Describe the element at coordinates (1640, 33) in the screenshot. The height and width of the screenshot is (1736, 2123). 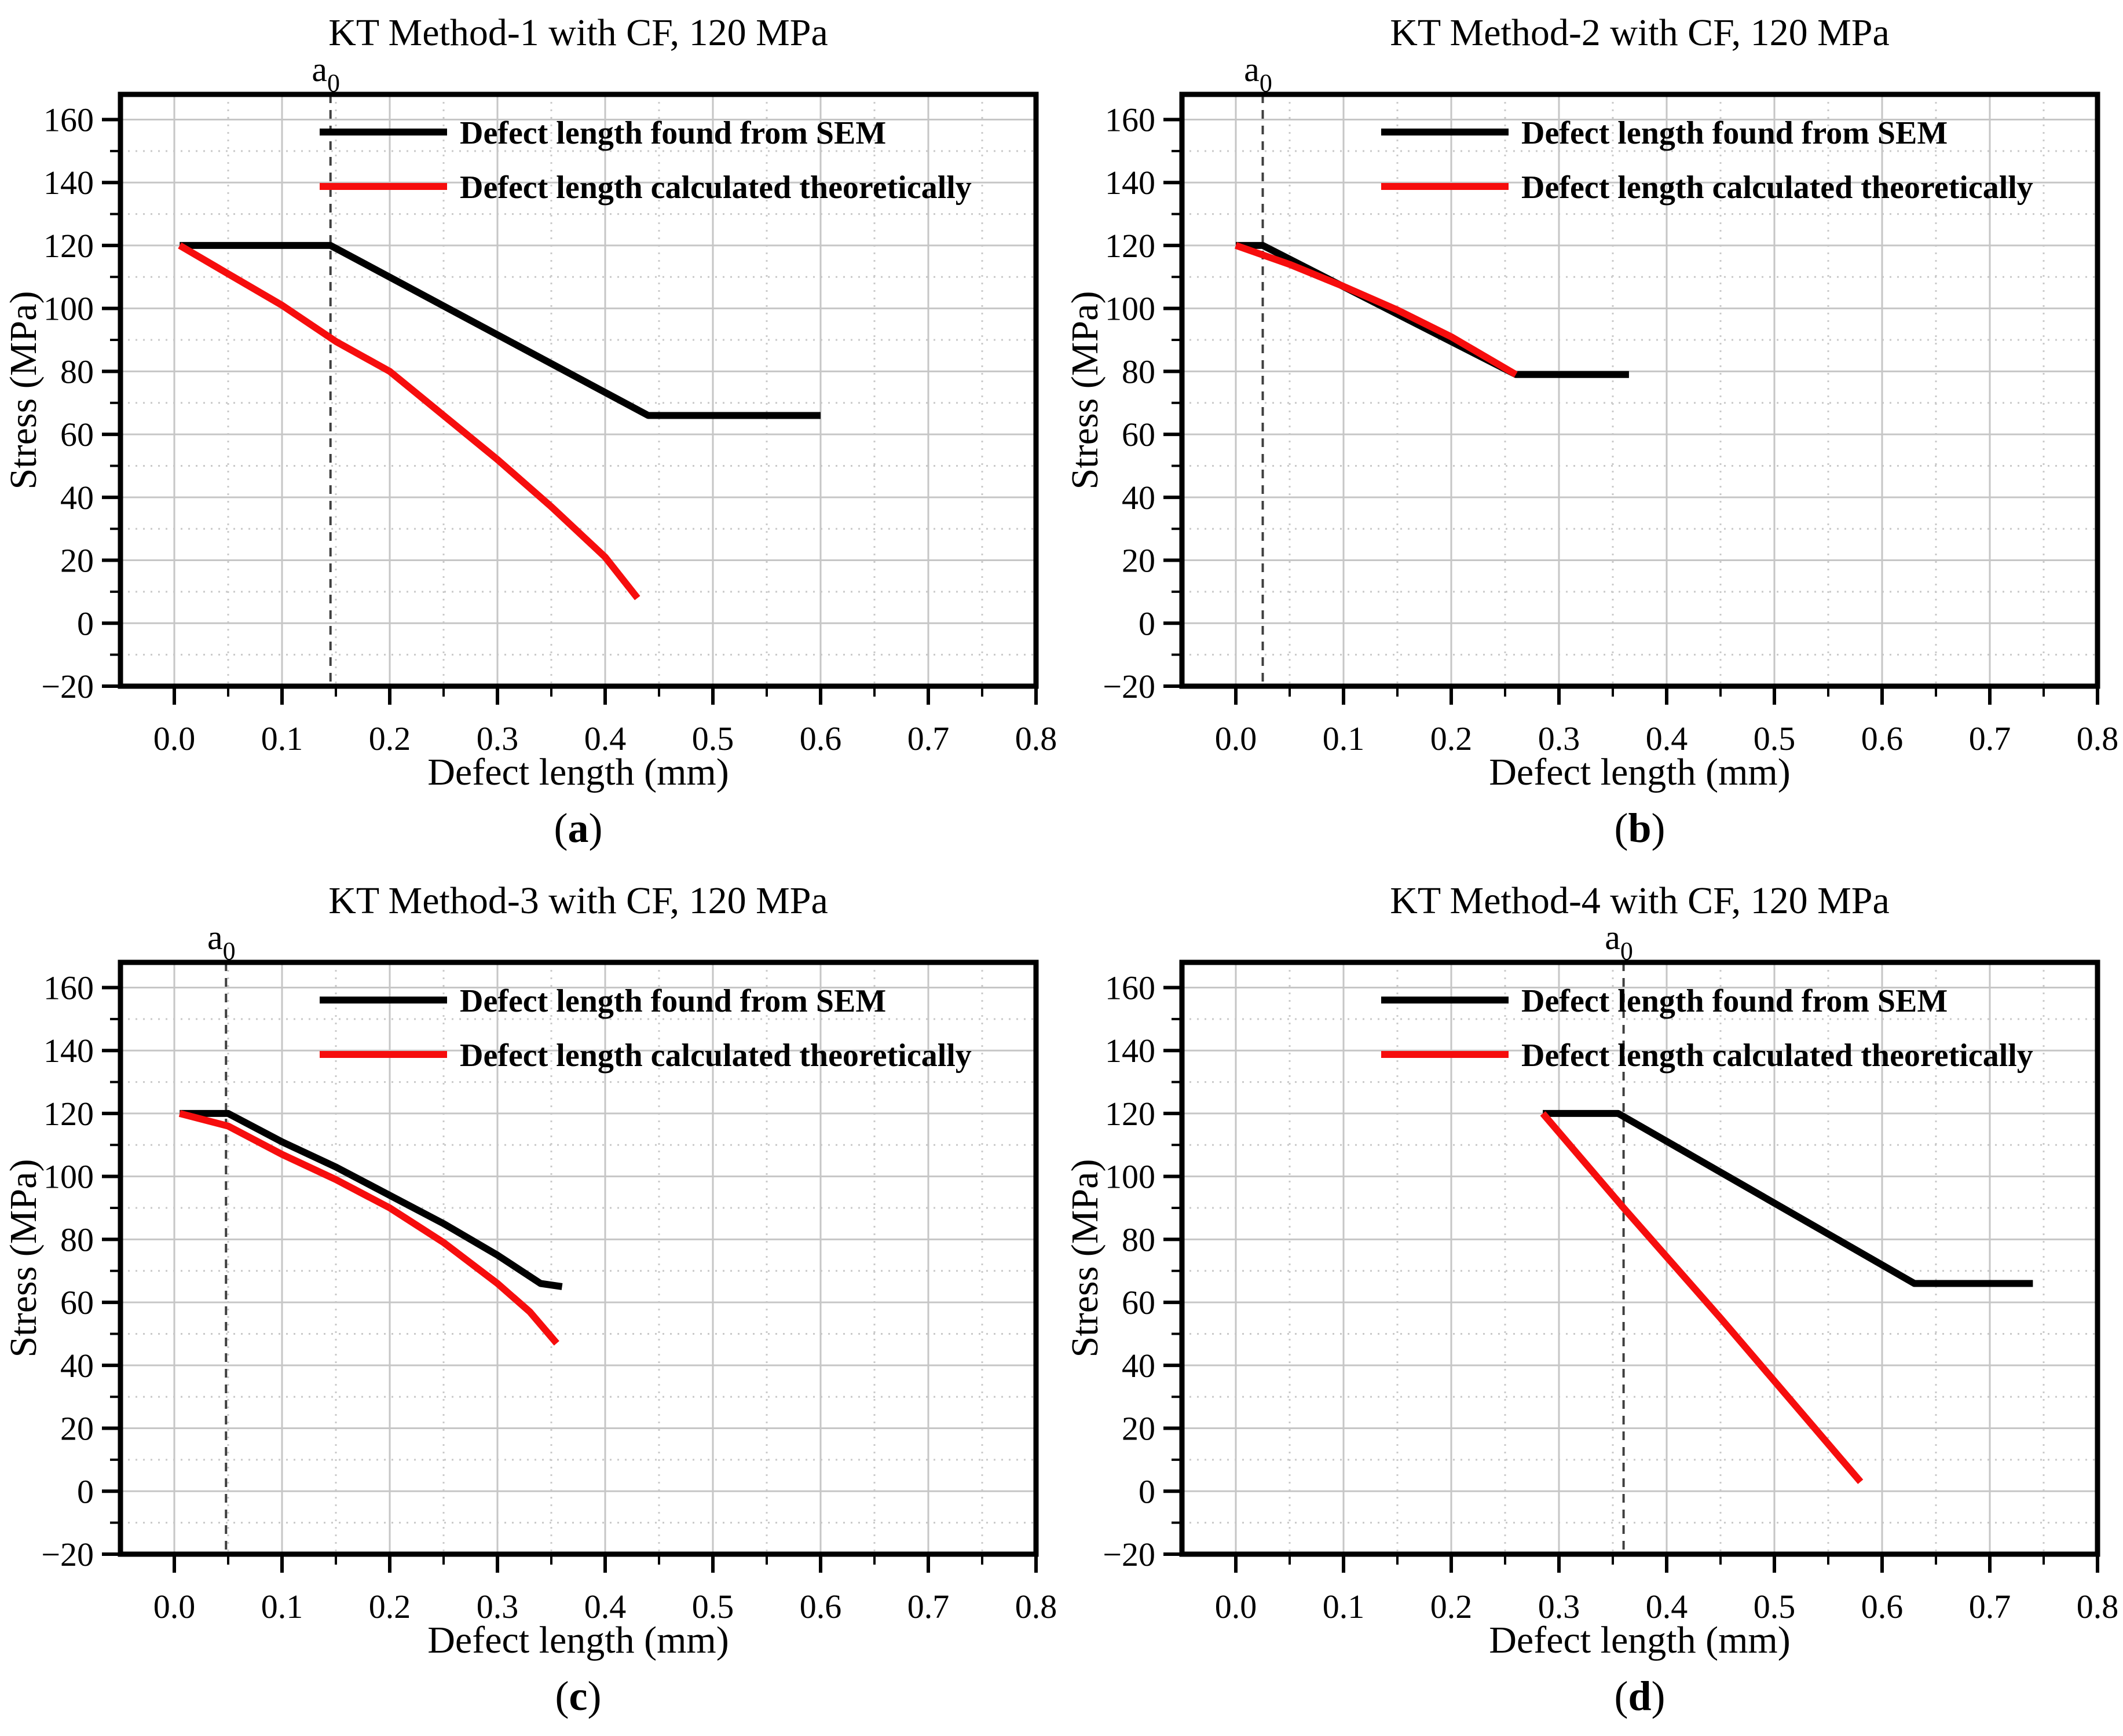
I see `chart-title: KT Method-2 with CF, 120 MPa` at that location.